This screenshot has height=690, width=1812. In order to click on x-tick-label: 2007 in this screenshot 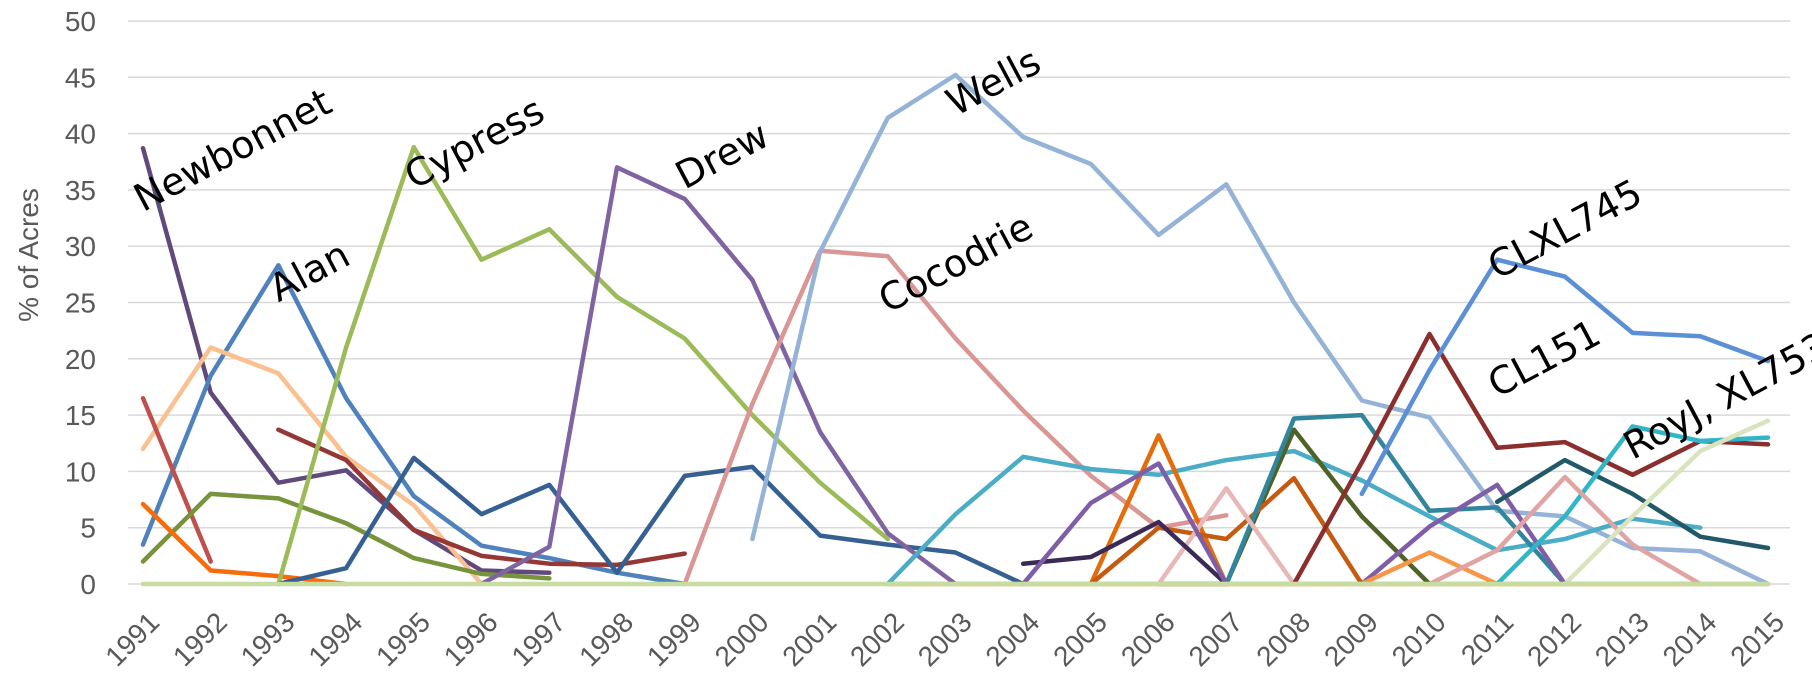, I will do `click(1216, 639)`.